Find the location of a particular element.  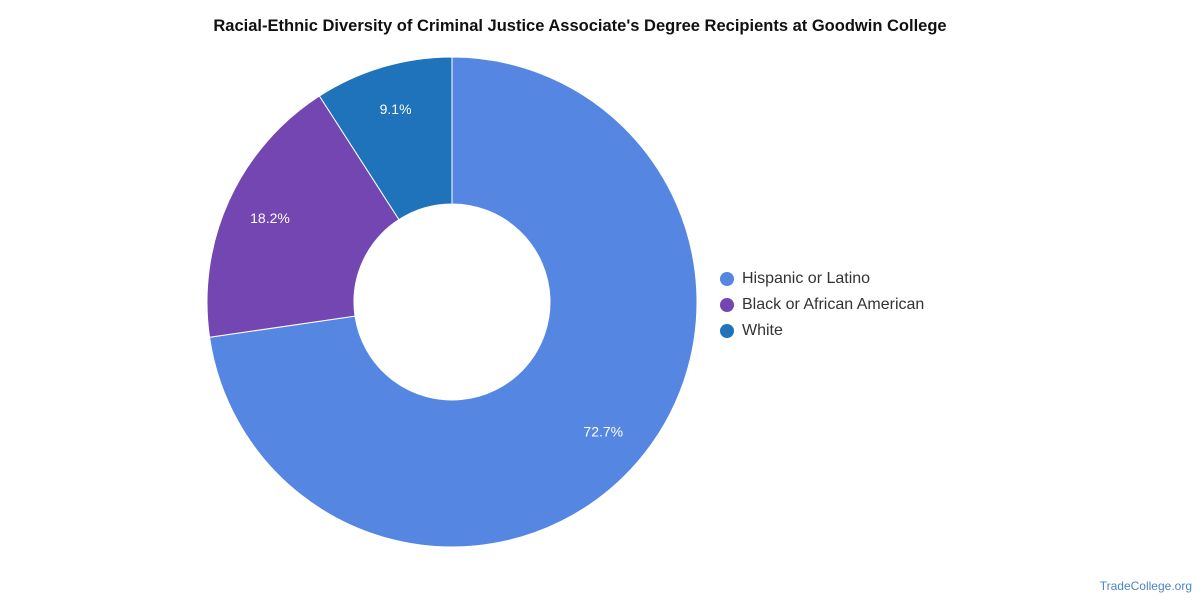

slice-white is located at coordinates (385, 138).